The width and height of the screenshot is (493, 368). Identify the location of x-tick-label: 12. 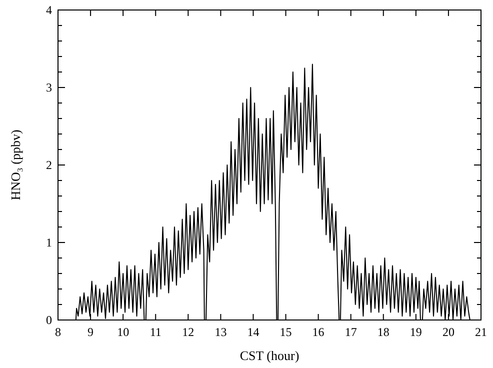
(188, 332).